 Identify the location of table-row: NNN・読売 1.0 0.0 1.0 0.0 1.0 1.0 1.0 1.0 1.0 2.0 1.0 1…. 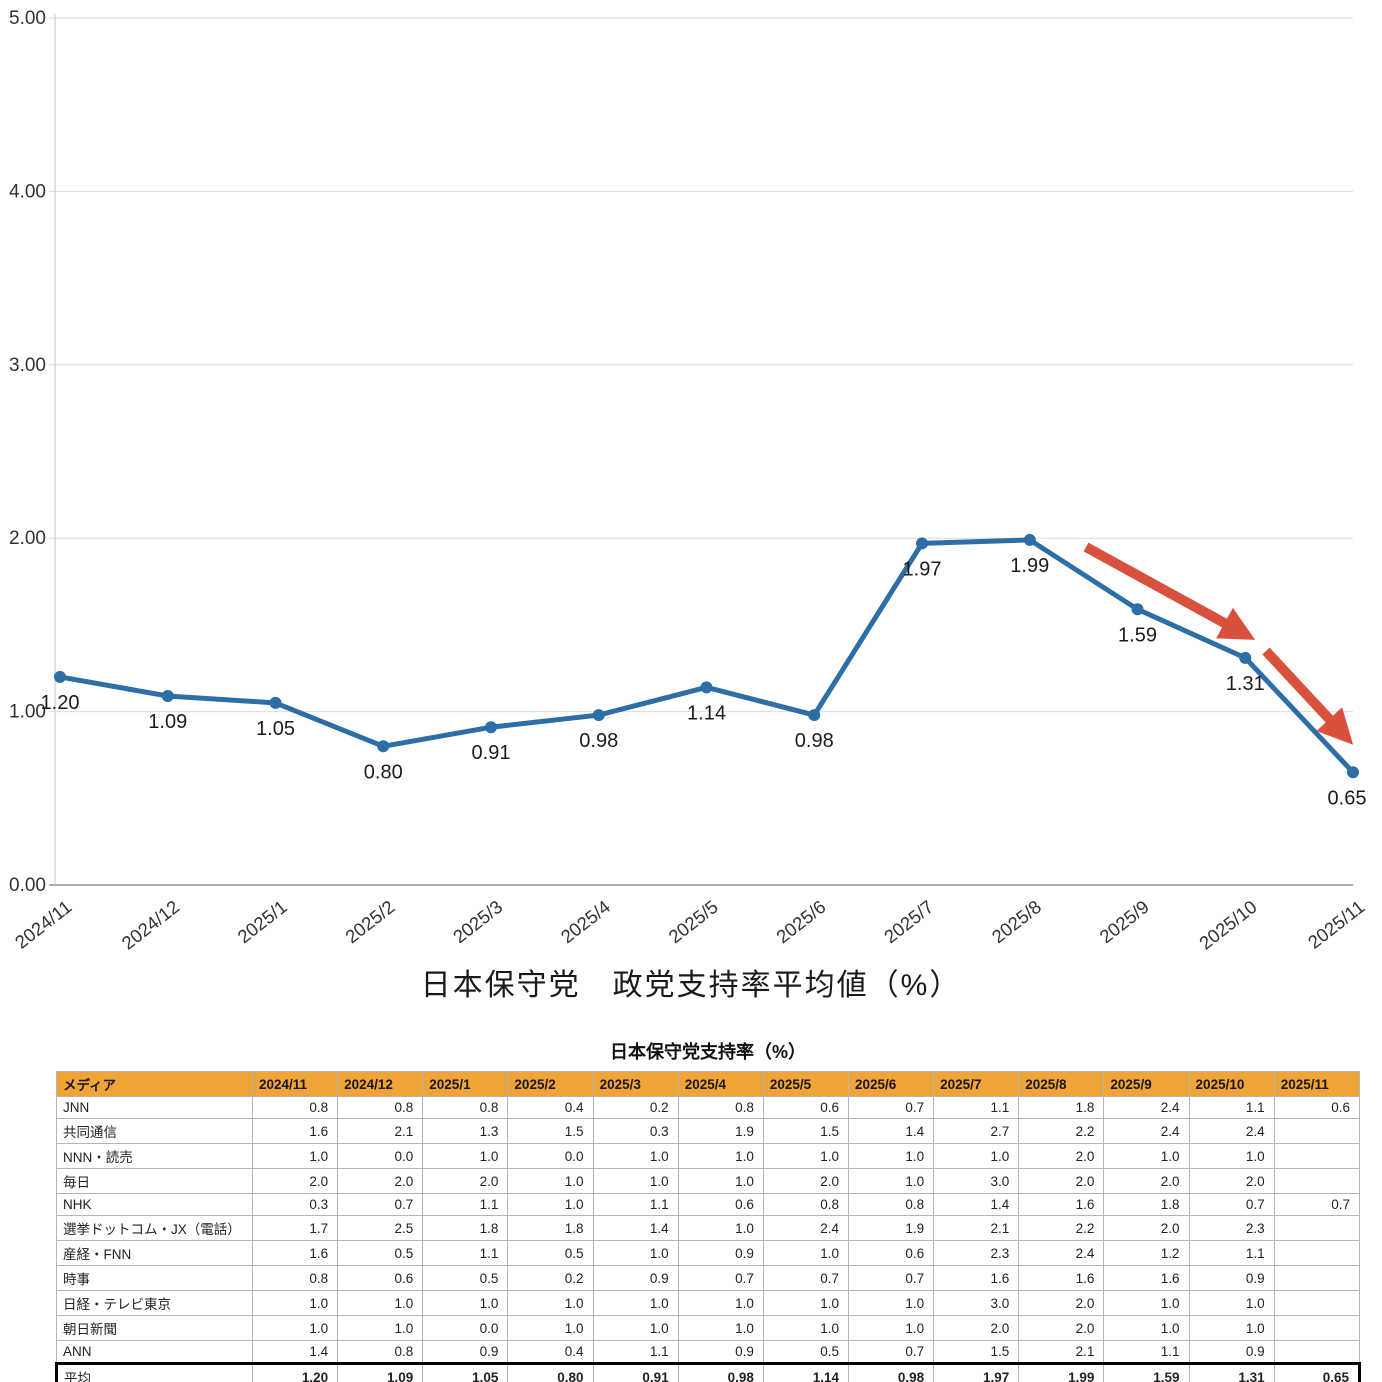
(708, 1156).